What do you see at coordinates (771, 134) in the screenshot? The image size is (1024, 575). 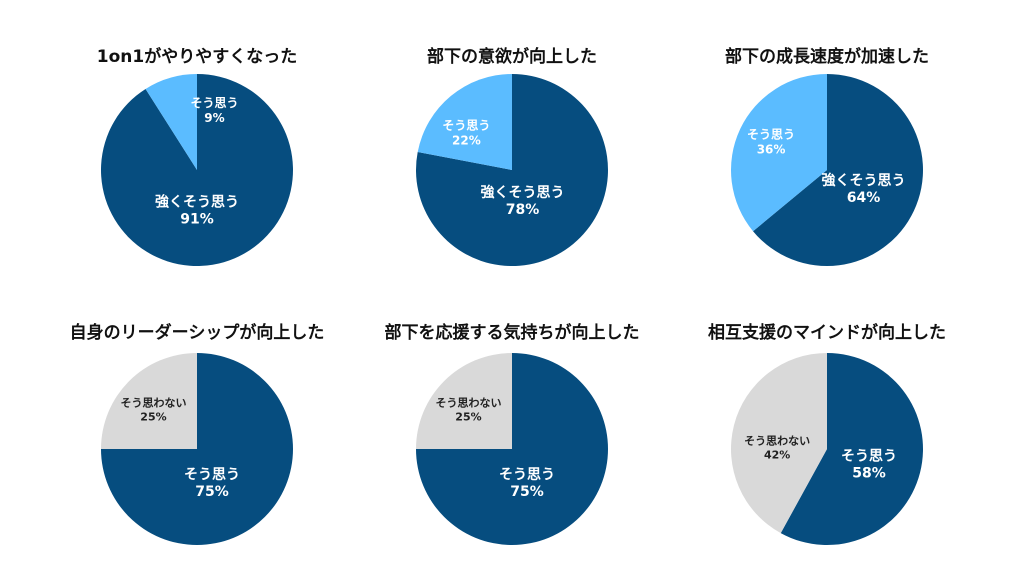 I see `chart-3-slice-2-name: そう思う` at bounding box center [771, 134].